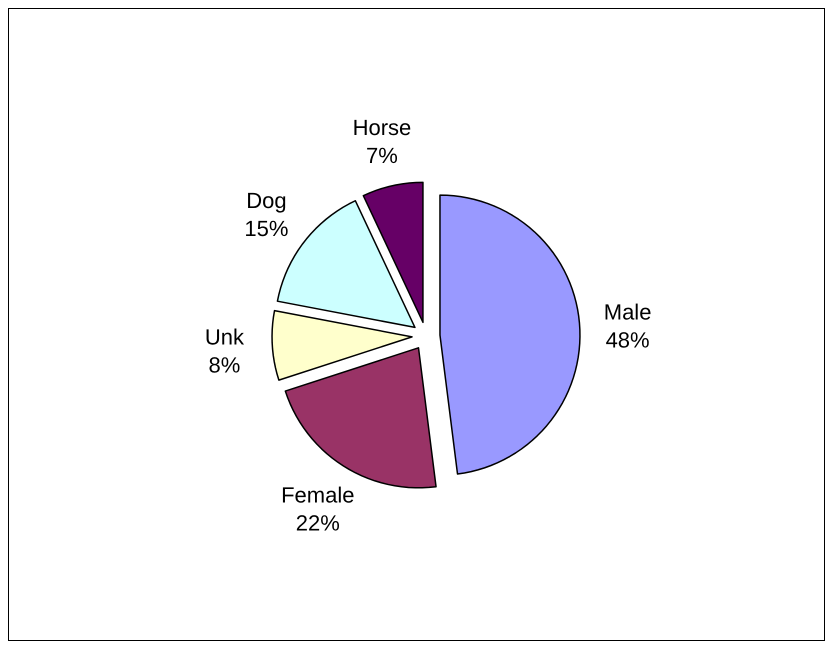  What do you see at coordinates (382, 155) in the screenshot?
I see `data-label: 7%` at bounding box center [382, 155].